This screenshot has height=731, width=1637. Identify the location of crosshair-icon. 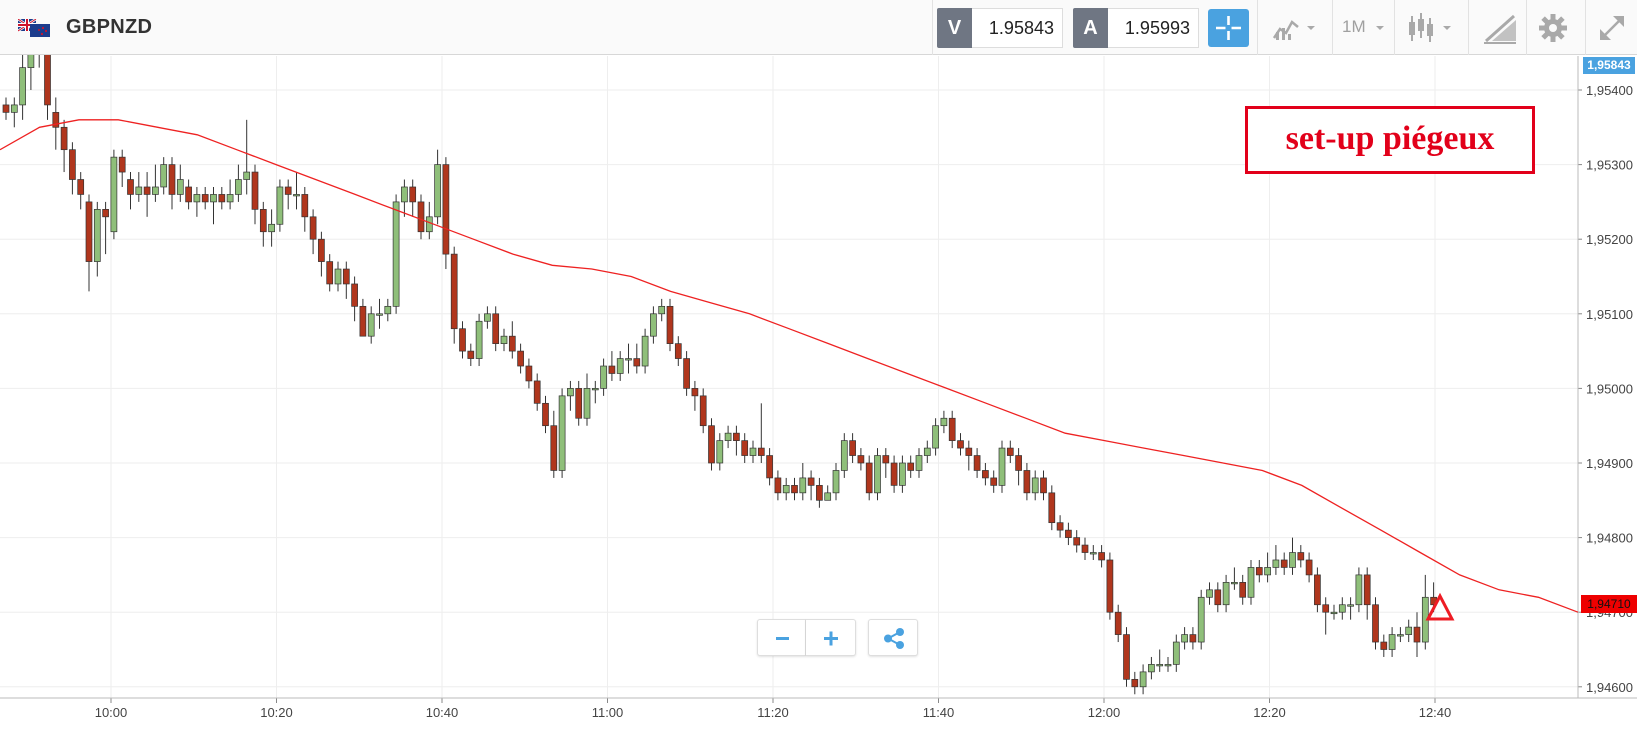
(1228, 28).